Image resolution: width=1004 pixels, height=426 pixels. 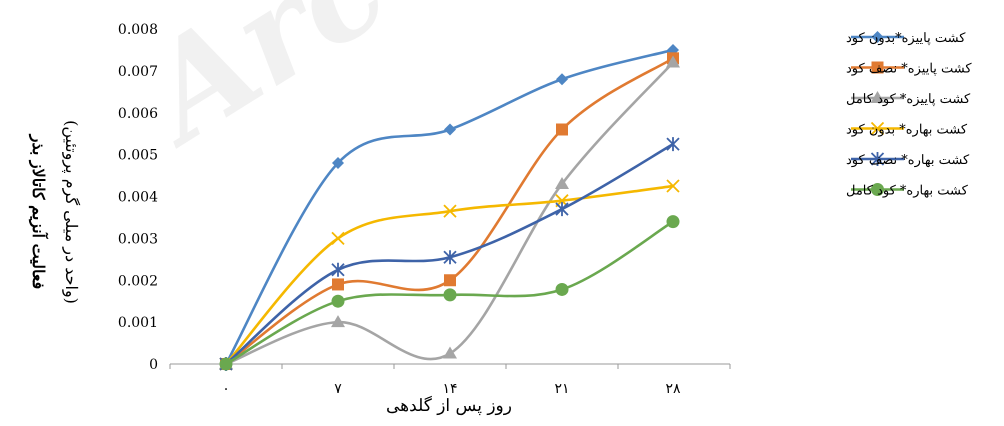 What do you see at coordinates (39, 211) in the screenshot?
I see `y-axis-label-line1: فعالیت آنزیم کاتالاز بذر` at bounding box center [39, 211].